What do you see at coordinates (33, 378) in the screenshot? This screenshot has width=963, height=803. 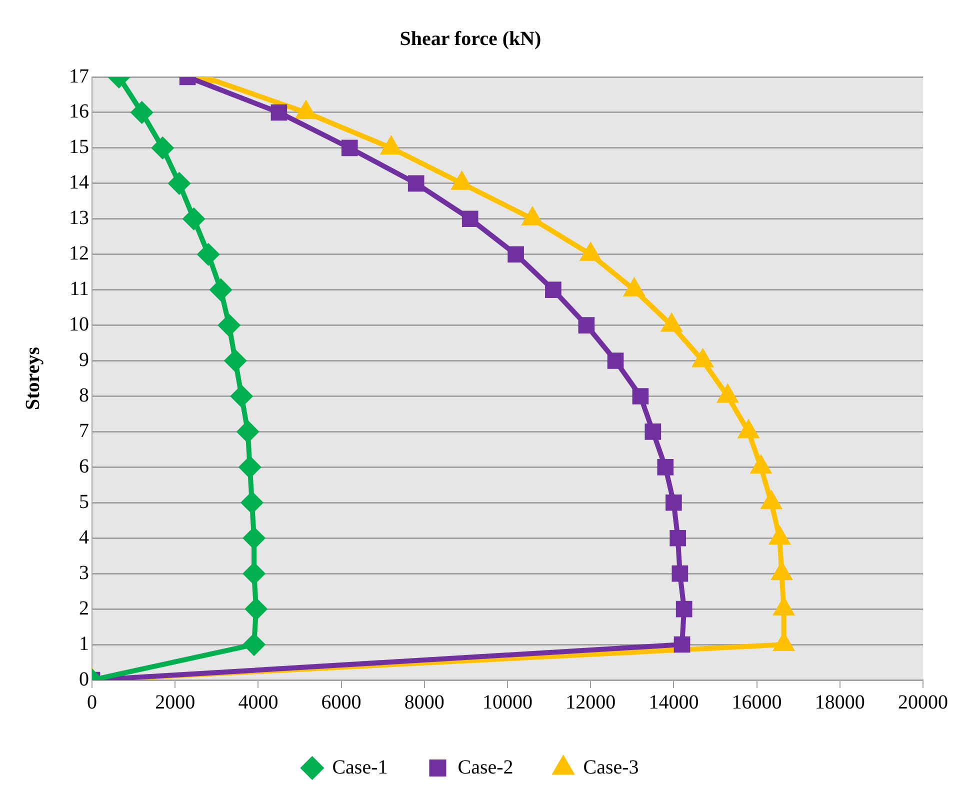 I see `y-axis-title: Storeys` at bounding box center [33, 378].